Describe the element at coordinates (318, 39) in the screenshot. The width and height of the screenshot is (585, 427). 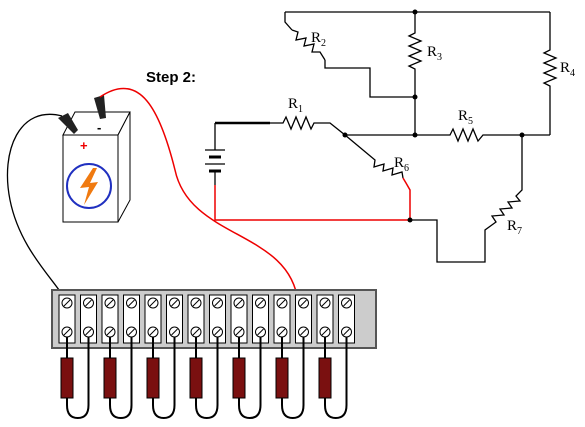
I see `r2-label: R2` at that location.